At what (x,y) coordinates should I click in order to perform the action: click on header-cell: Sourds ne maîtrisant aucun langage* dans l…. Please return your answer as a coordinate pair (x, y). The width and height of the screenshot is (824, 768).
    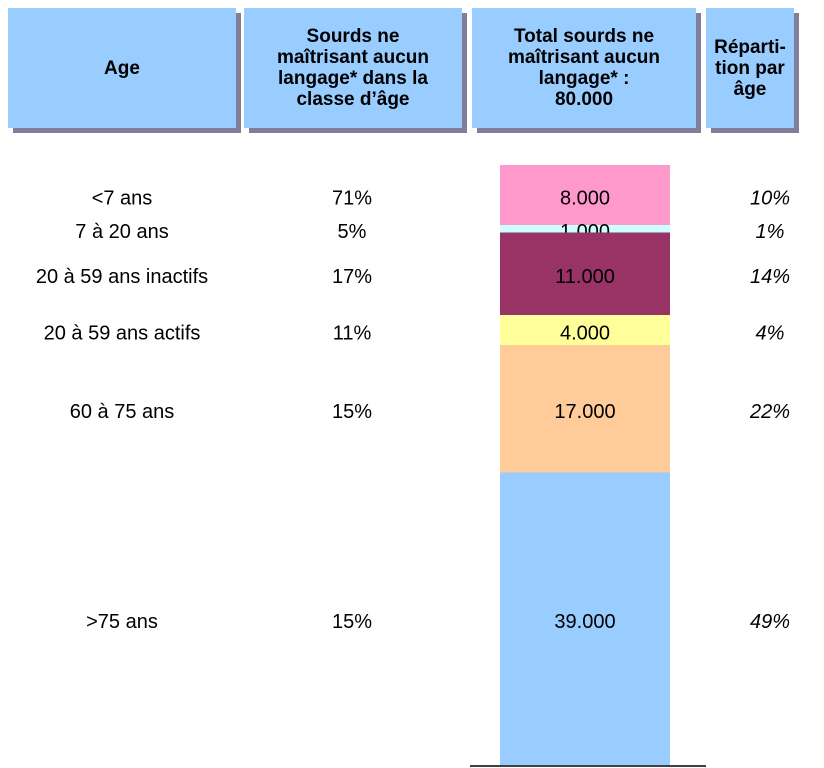
    Looking at the image, I should click on (353, 68).